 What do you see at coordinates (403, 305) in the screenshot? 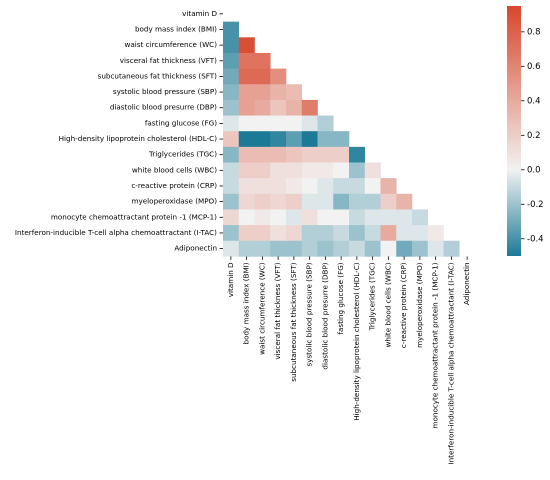
I see `x-tick-label: c-reactive protein (CRP)` at bounding box center [403, 305].